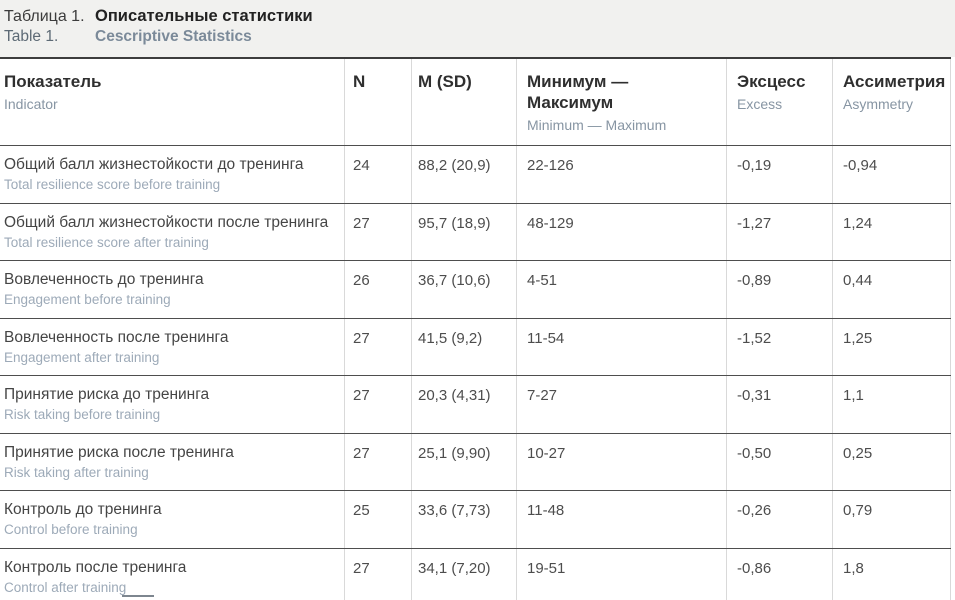 This screenshot has width=955, height=600. What do you see at coordinates (204, 16) in the screenshot?
I see `caption-title-ru: Описательные статистики` at bounding box center [204, 16].